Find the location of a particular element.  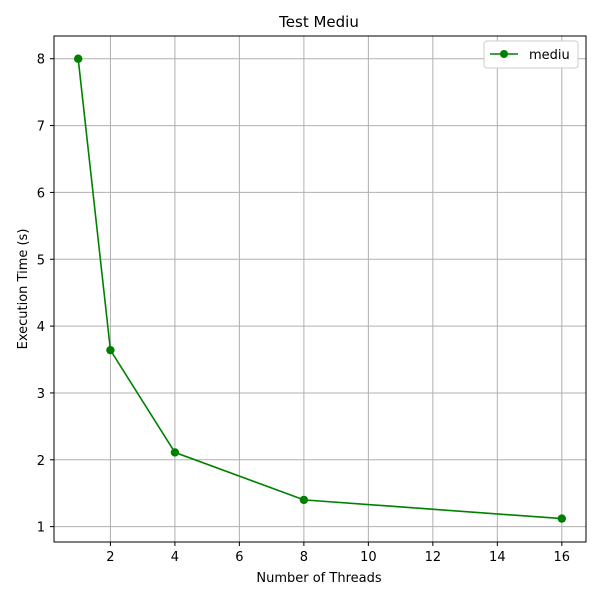

x-tick-label: 6 is located at coordinates (239, 557).